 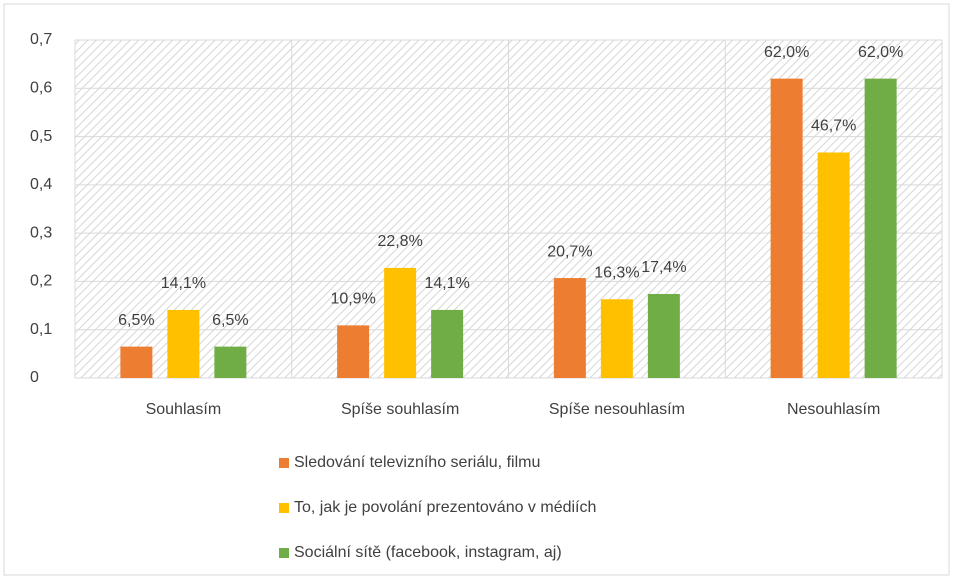 I want to click on x-tick-label: Spíše souhlasím, so click(x=400, y=409).